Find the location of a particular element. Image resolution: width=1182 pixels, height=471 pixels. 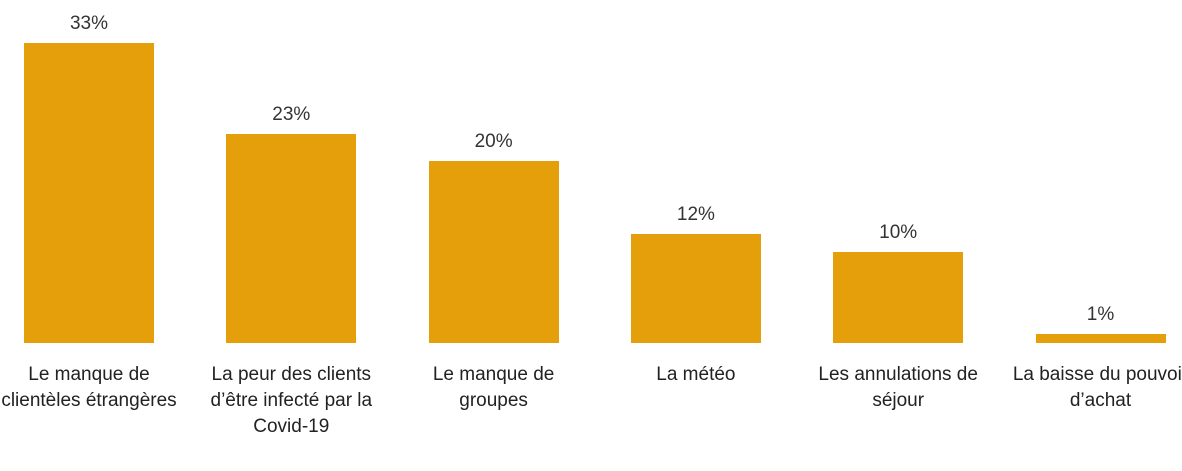

category-label: Le manque de clientèles étrangères is located at coordinates (89, 387).